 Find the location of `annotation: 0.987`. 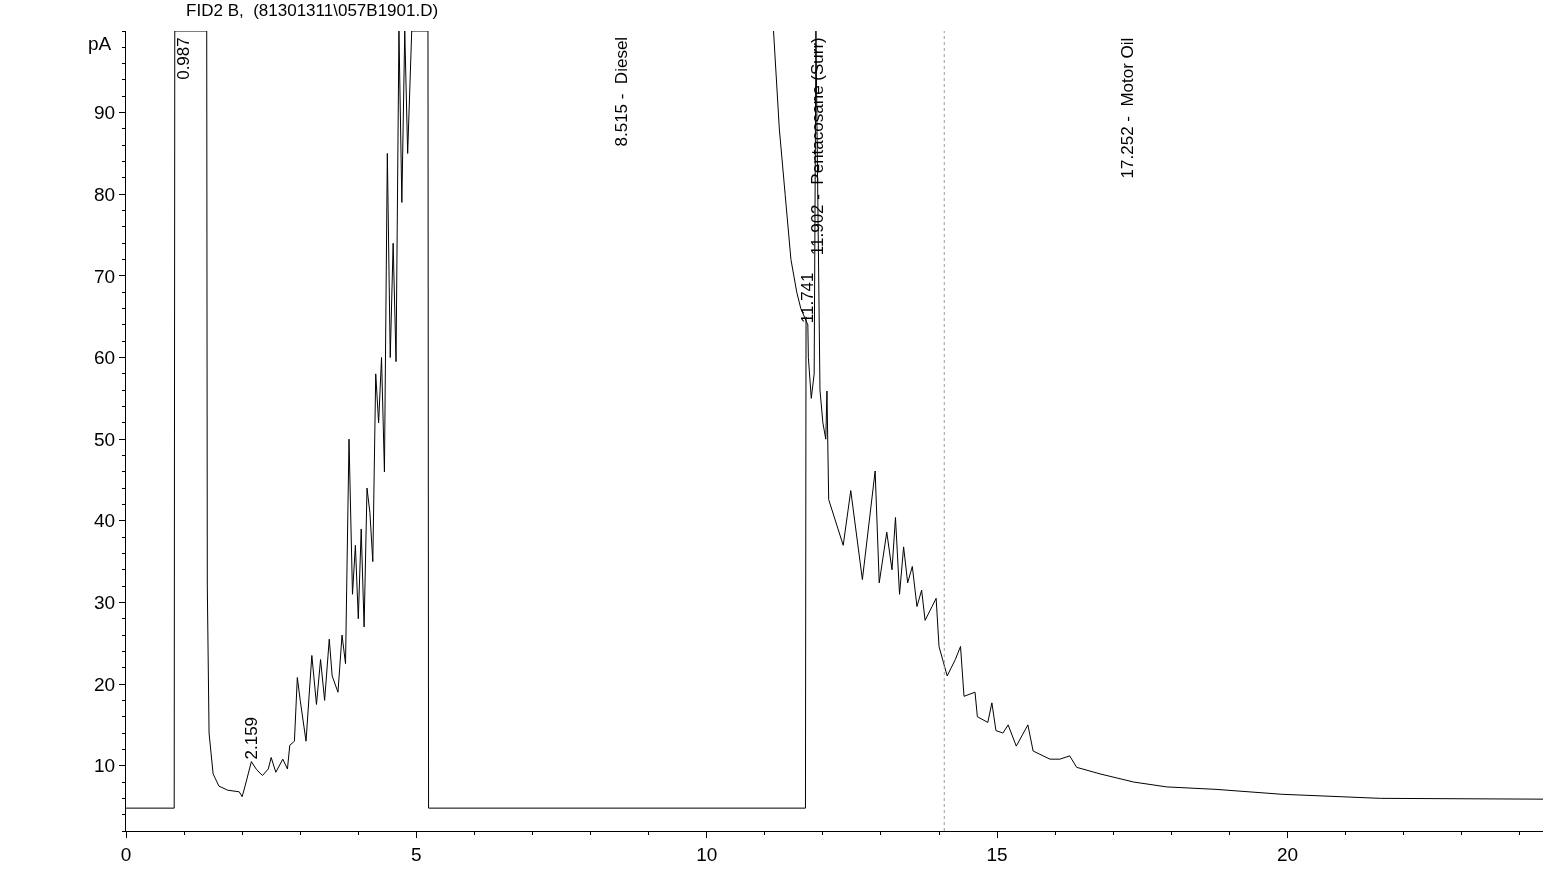

annotation: 0.987 is located at coordinates (183, 58).